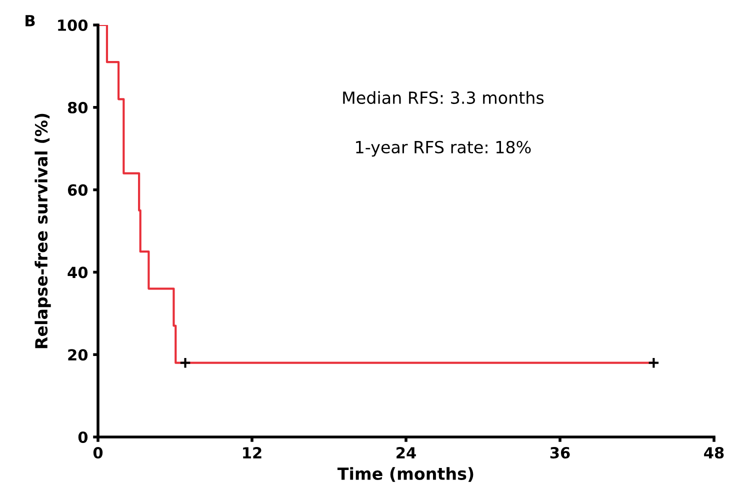 This screenshot has height=502, width=741. What do you see at coordinates (78, 190) in the screenshot?
I see `y-tick-label: 60` at bounding box center [78, 190].